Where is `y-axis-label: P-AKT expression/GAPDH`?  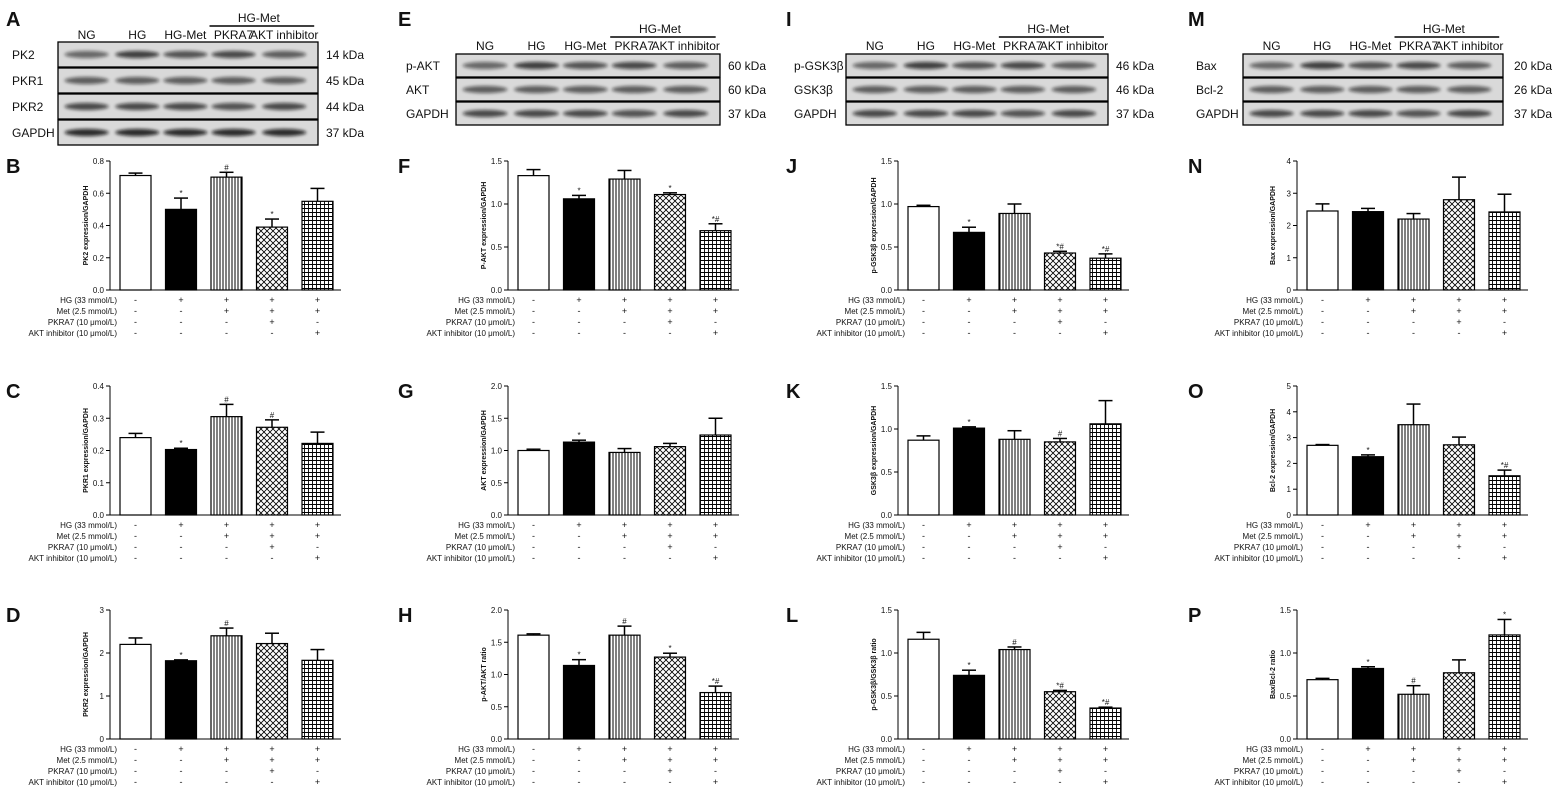
y-axis-label: P-AKT expression/GAPDH is located at coordinates (484, 226).